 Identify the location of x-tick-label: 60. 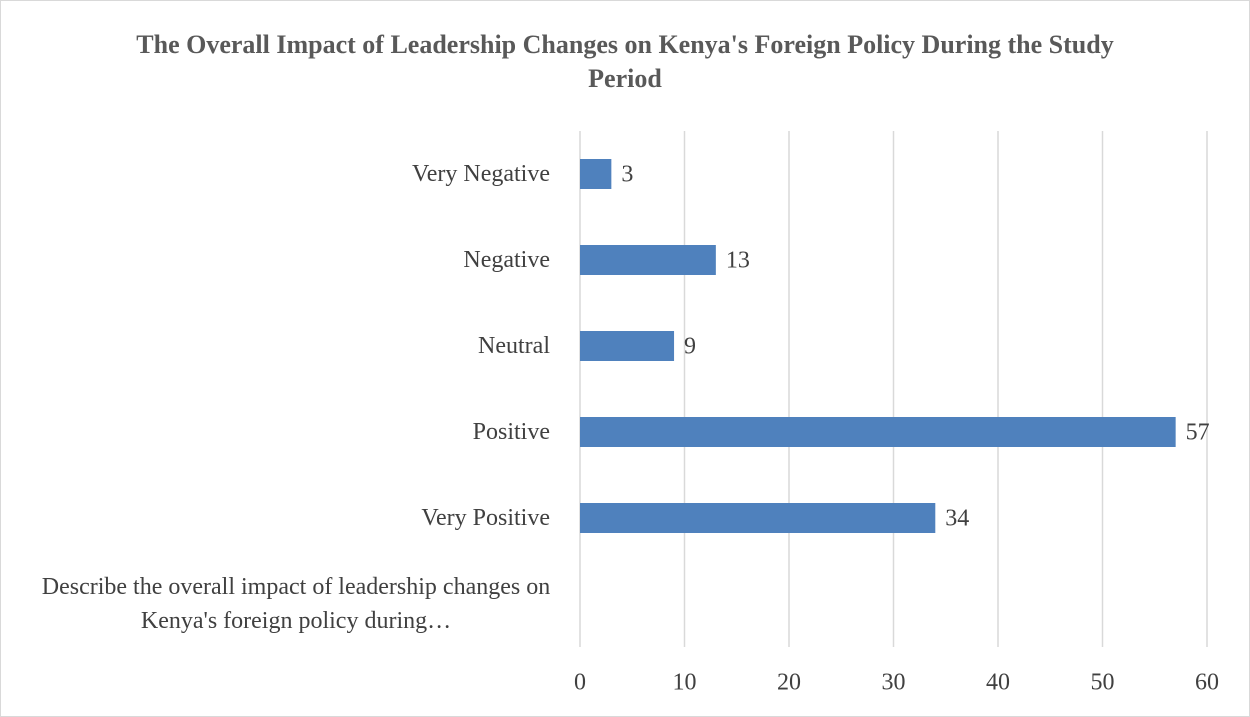
(1207, 683).